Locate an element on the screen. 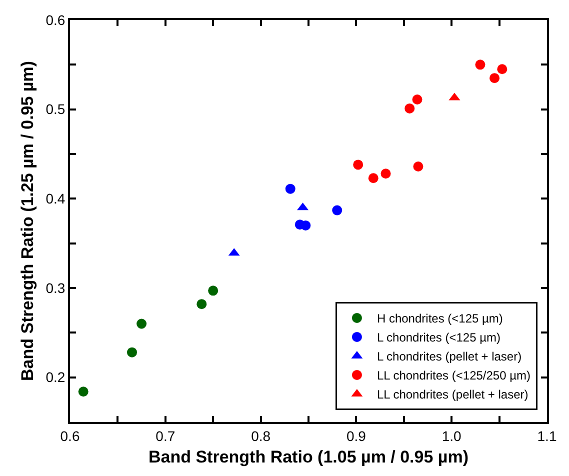 This screenshot has width=569, height=476. x-tick-label: 0.8 is located at coordinates (261, 436).